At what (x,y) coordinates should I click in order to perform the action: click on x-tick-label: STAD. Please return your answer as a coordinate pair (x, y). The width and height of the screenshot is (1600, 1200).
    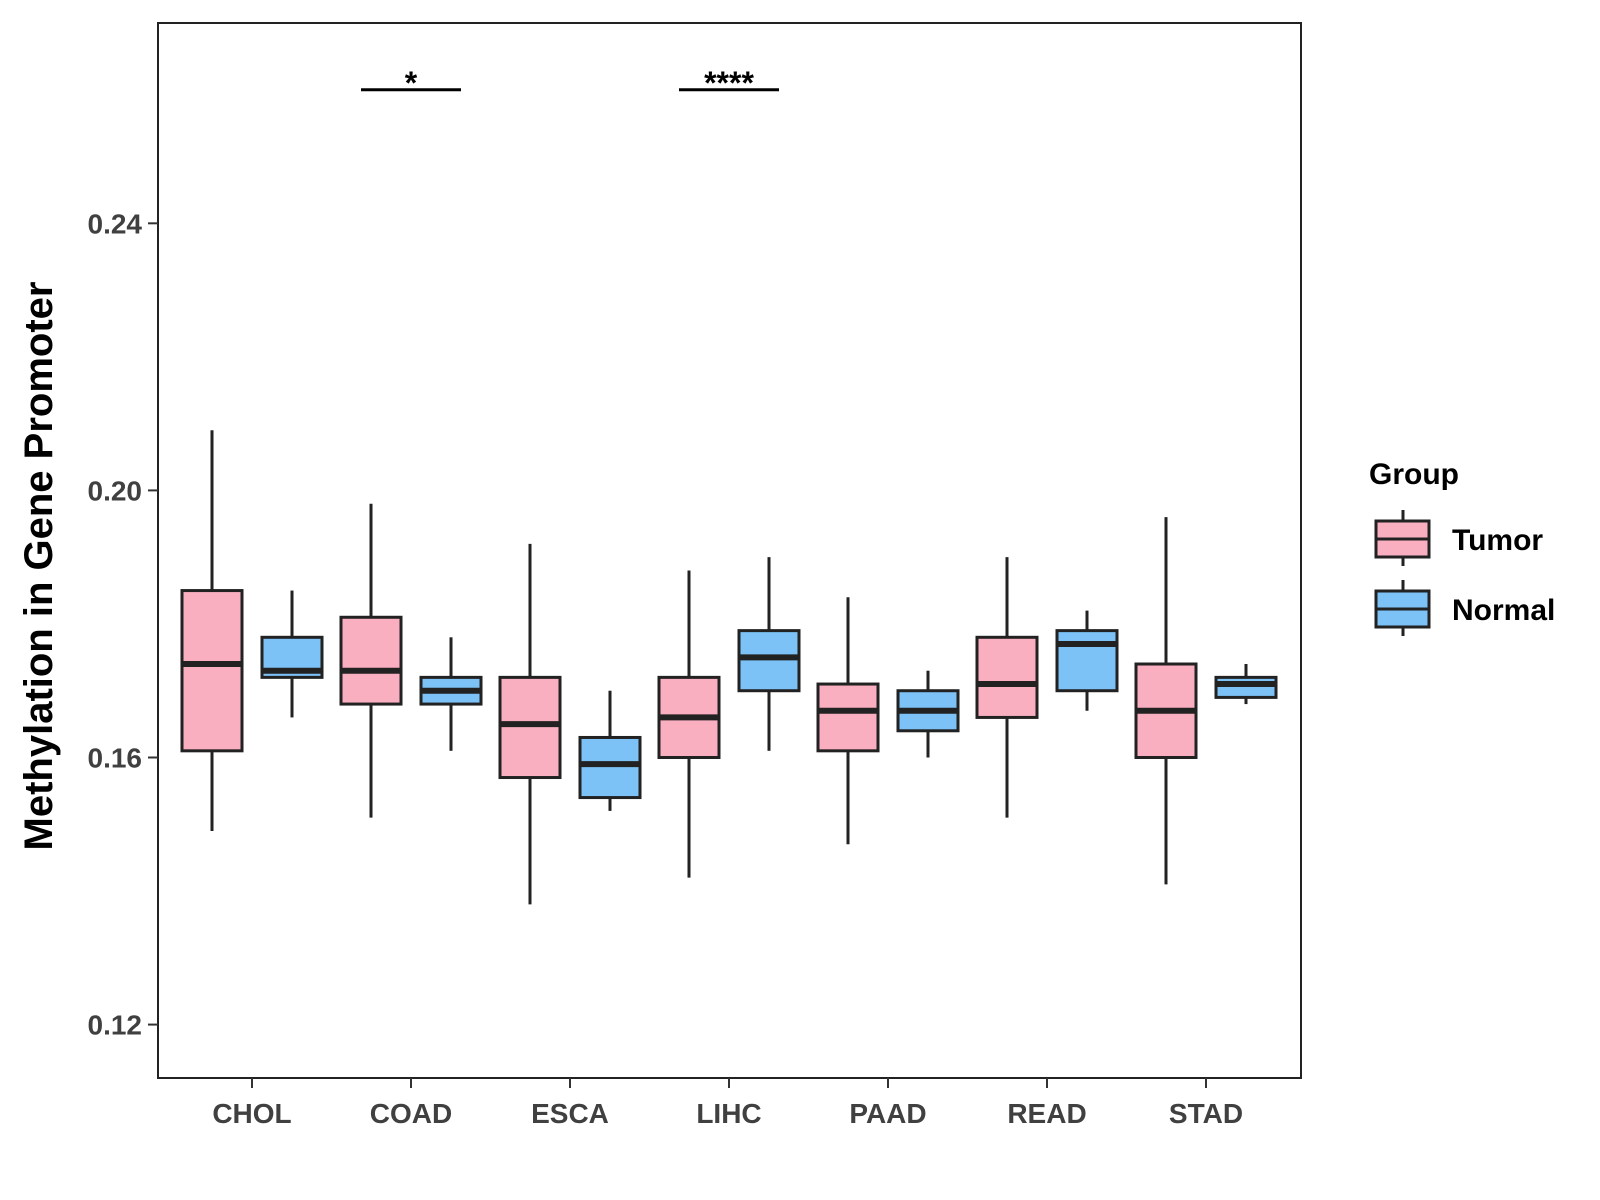
    Looking at the image, I should click on (1206, 1113).